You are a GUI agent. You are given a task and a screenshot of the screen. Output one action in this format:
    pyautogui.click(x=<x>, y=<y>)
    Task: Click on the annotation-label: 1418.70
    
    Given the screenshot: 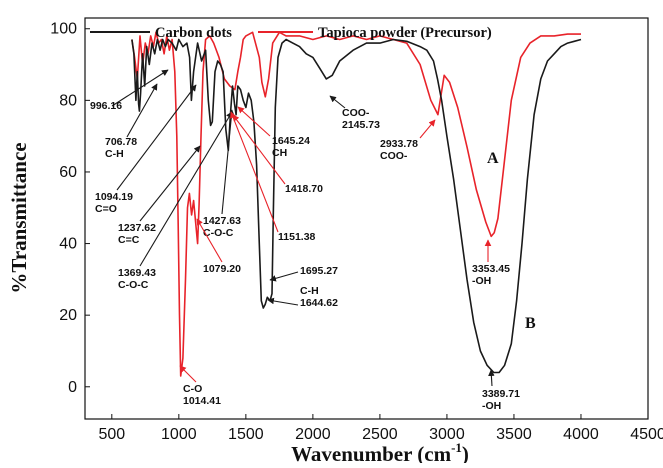 What is the action you would take?
    pyautogui.click(x=304, y=189)
    